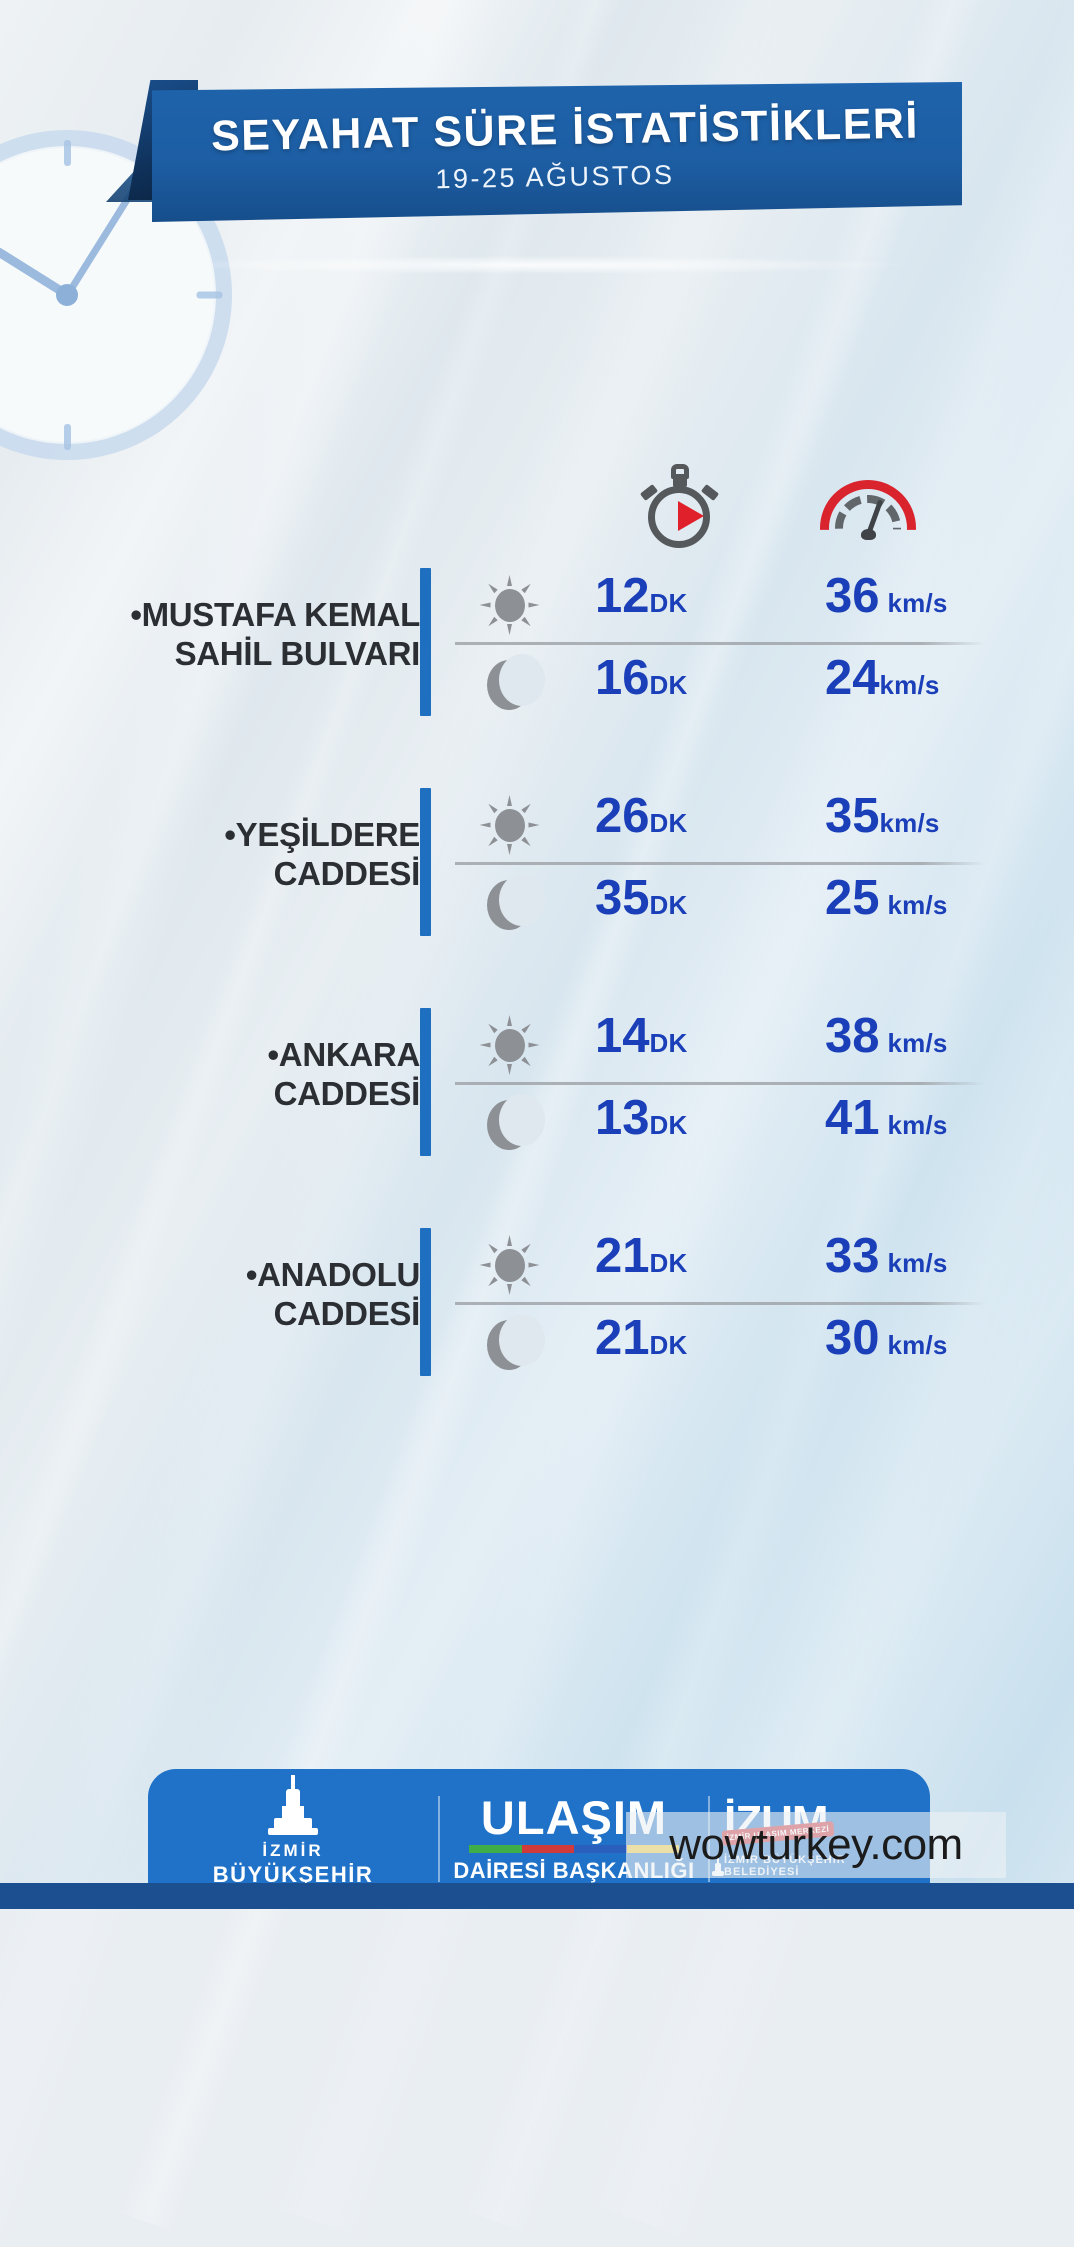 Image resolution: width=1074 pixels, height=2247 pixels. Describe the element at coordinates (293, 1806) in the screenshot. I see `clock-tower-icon` at that location.